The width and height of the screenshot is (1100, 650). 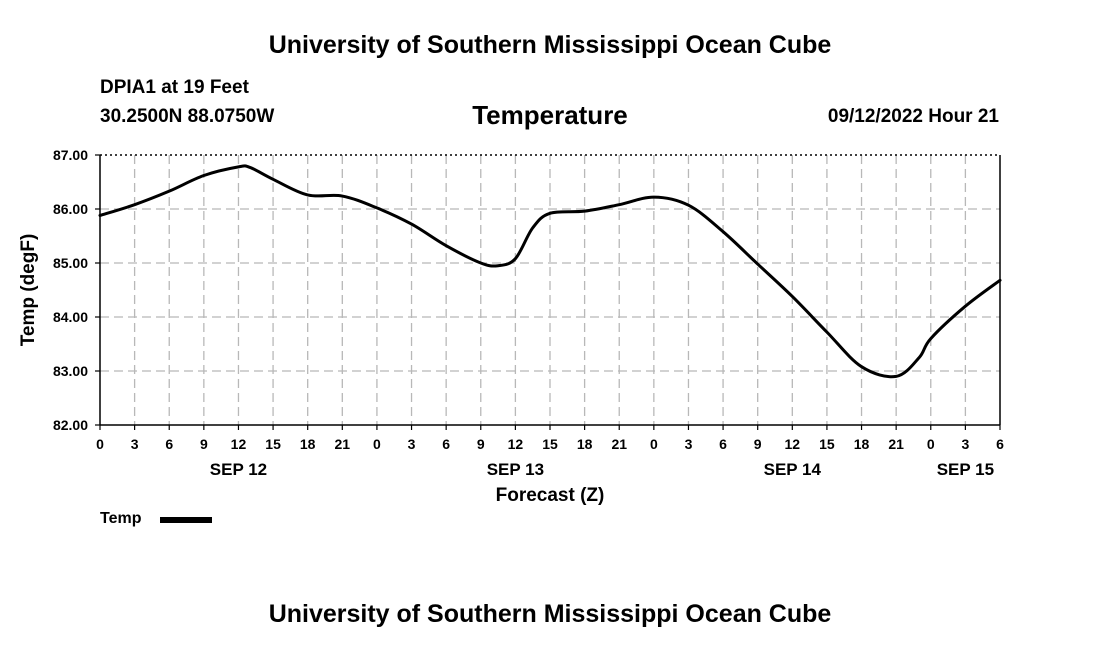 I want to click on x-axis-title: Forecast (Z), so click(x=550, y=495).